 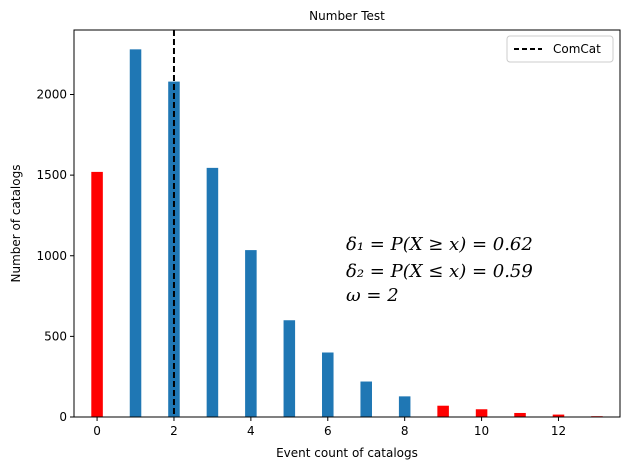 What do you see at coordinates (174, 431) in the screenshot?
I see `x-tick-label: 2` at bounding box center [174, 431].